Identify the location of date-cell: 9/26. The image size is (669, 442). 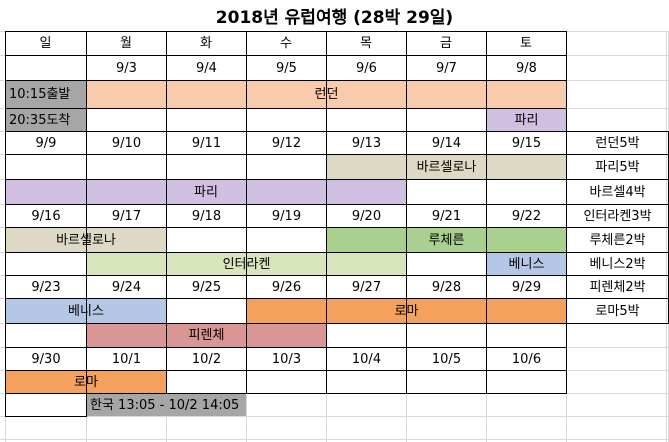
(286, 287).